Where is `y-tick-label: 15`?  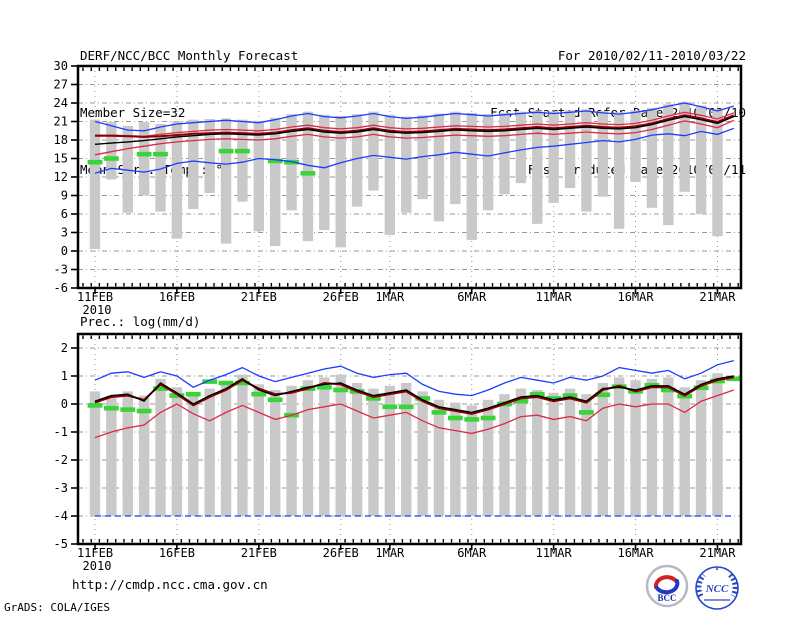 y-tick-label: 15 is located at coordinates (61, 159).